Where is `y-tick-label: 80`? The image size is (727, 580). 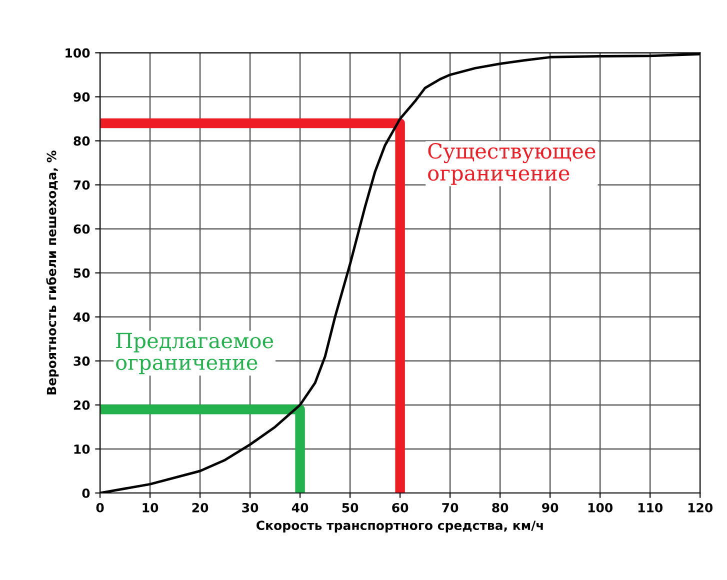
y-tick-label: 80 is located at coordinates (82, 141).